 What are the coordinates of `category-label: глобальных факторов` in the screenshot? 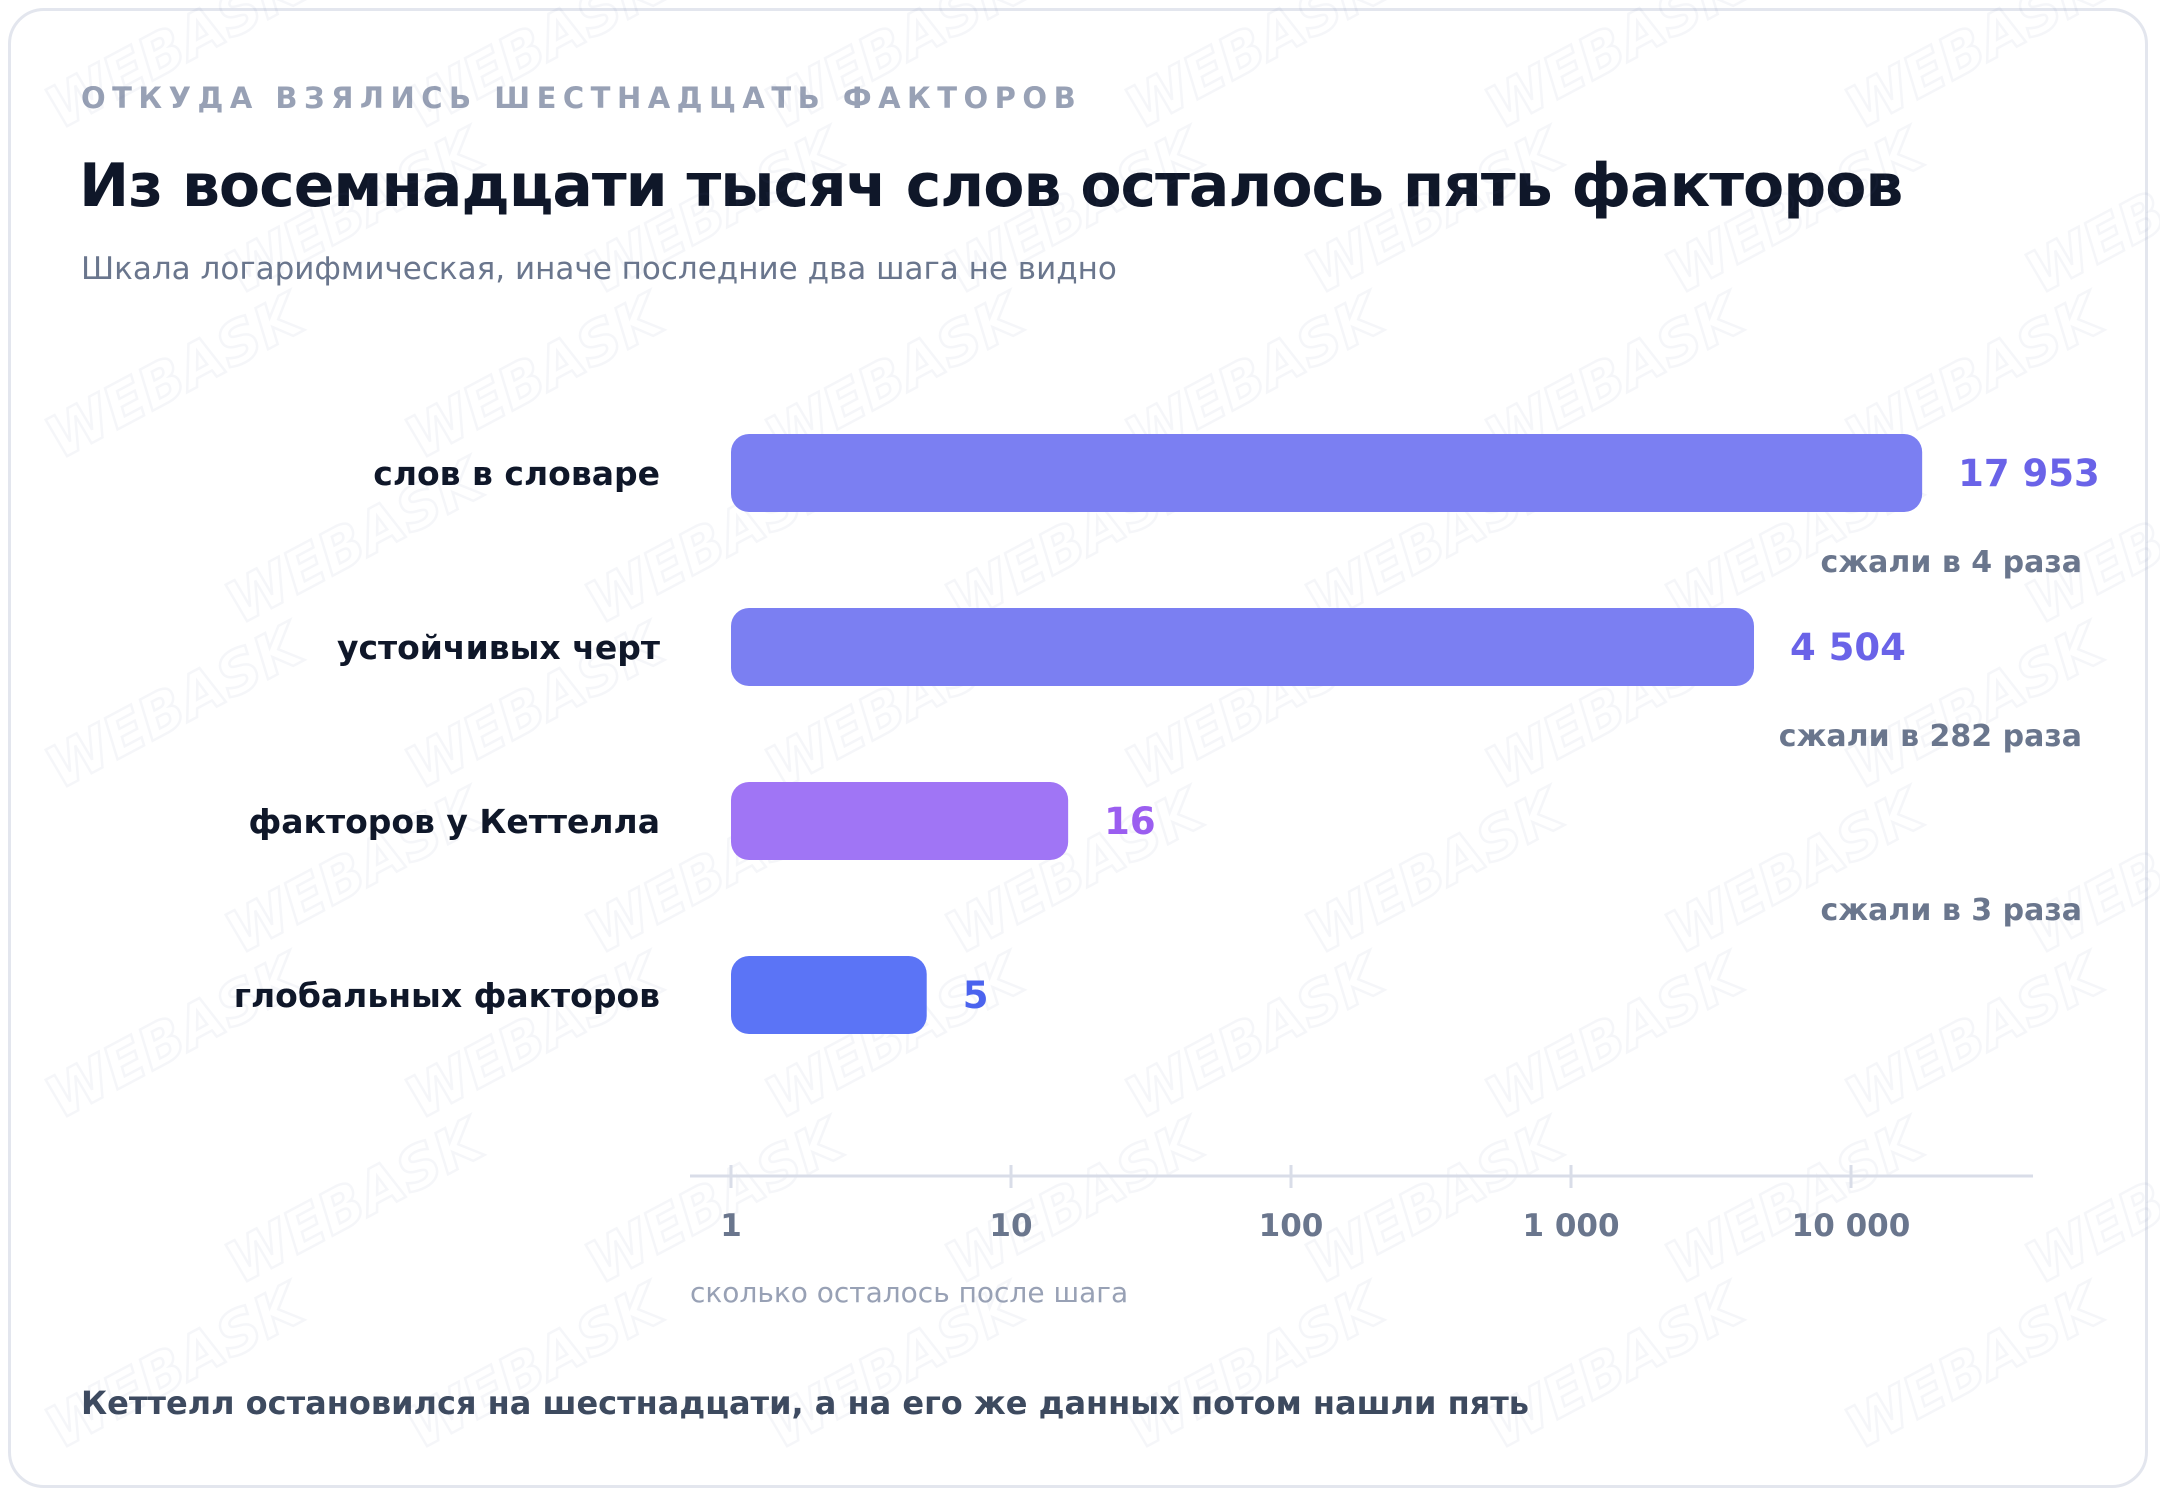 It's located at (447, 995).